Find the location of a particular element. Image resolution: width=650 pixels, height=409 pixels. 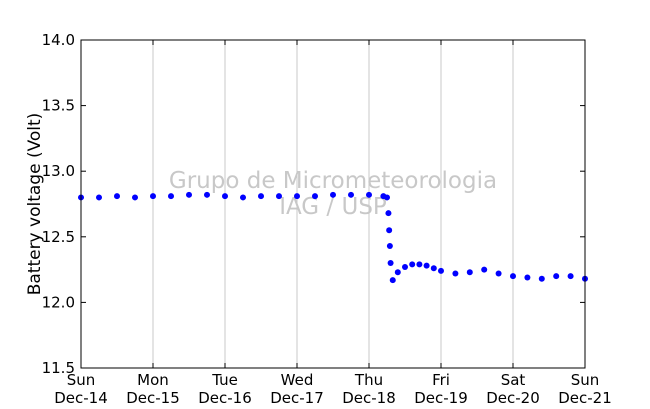

x-tick-day-label: Sat is located at coordinates (513, 380).